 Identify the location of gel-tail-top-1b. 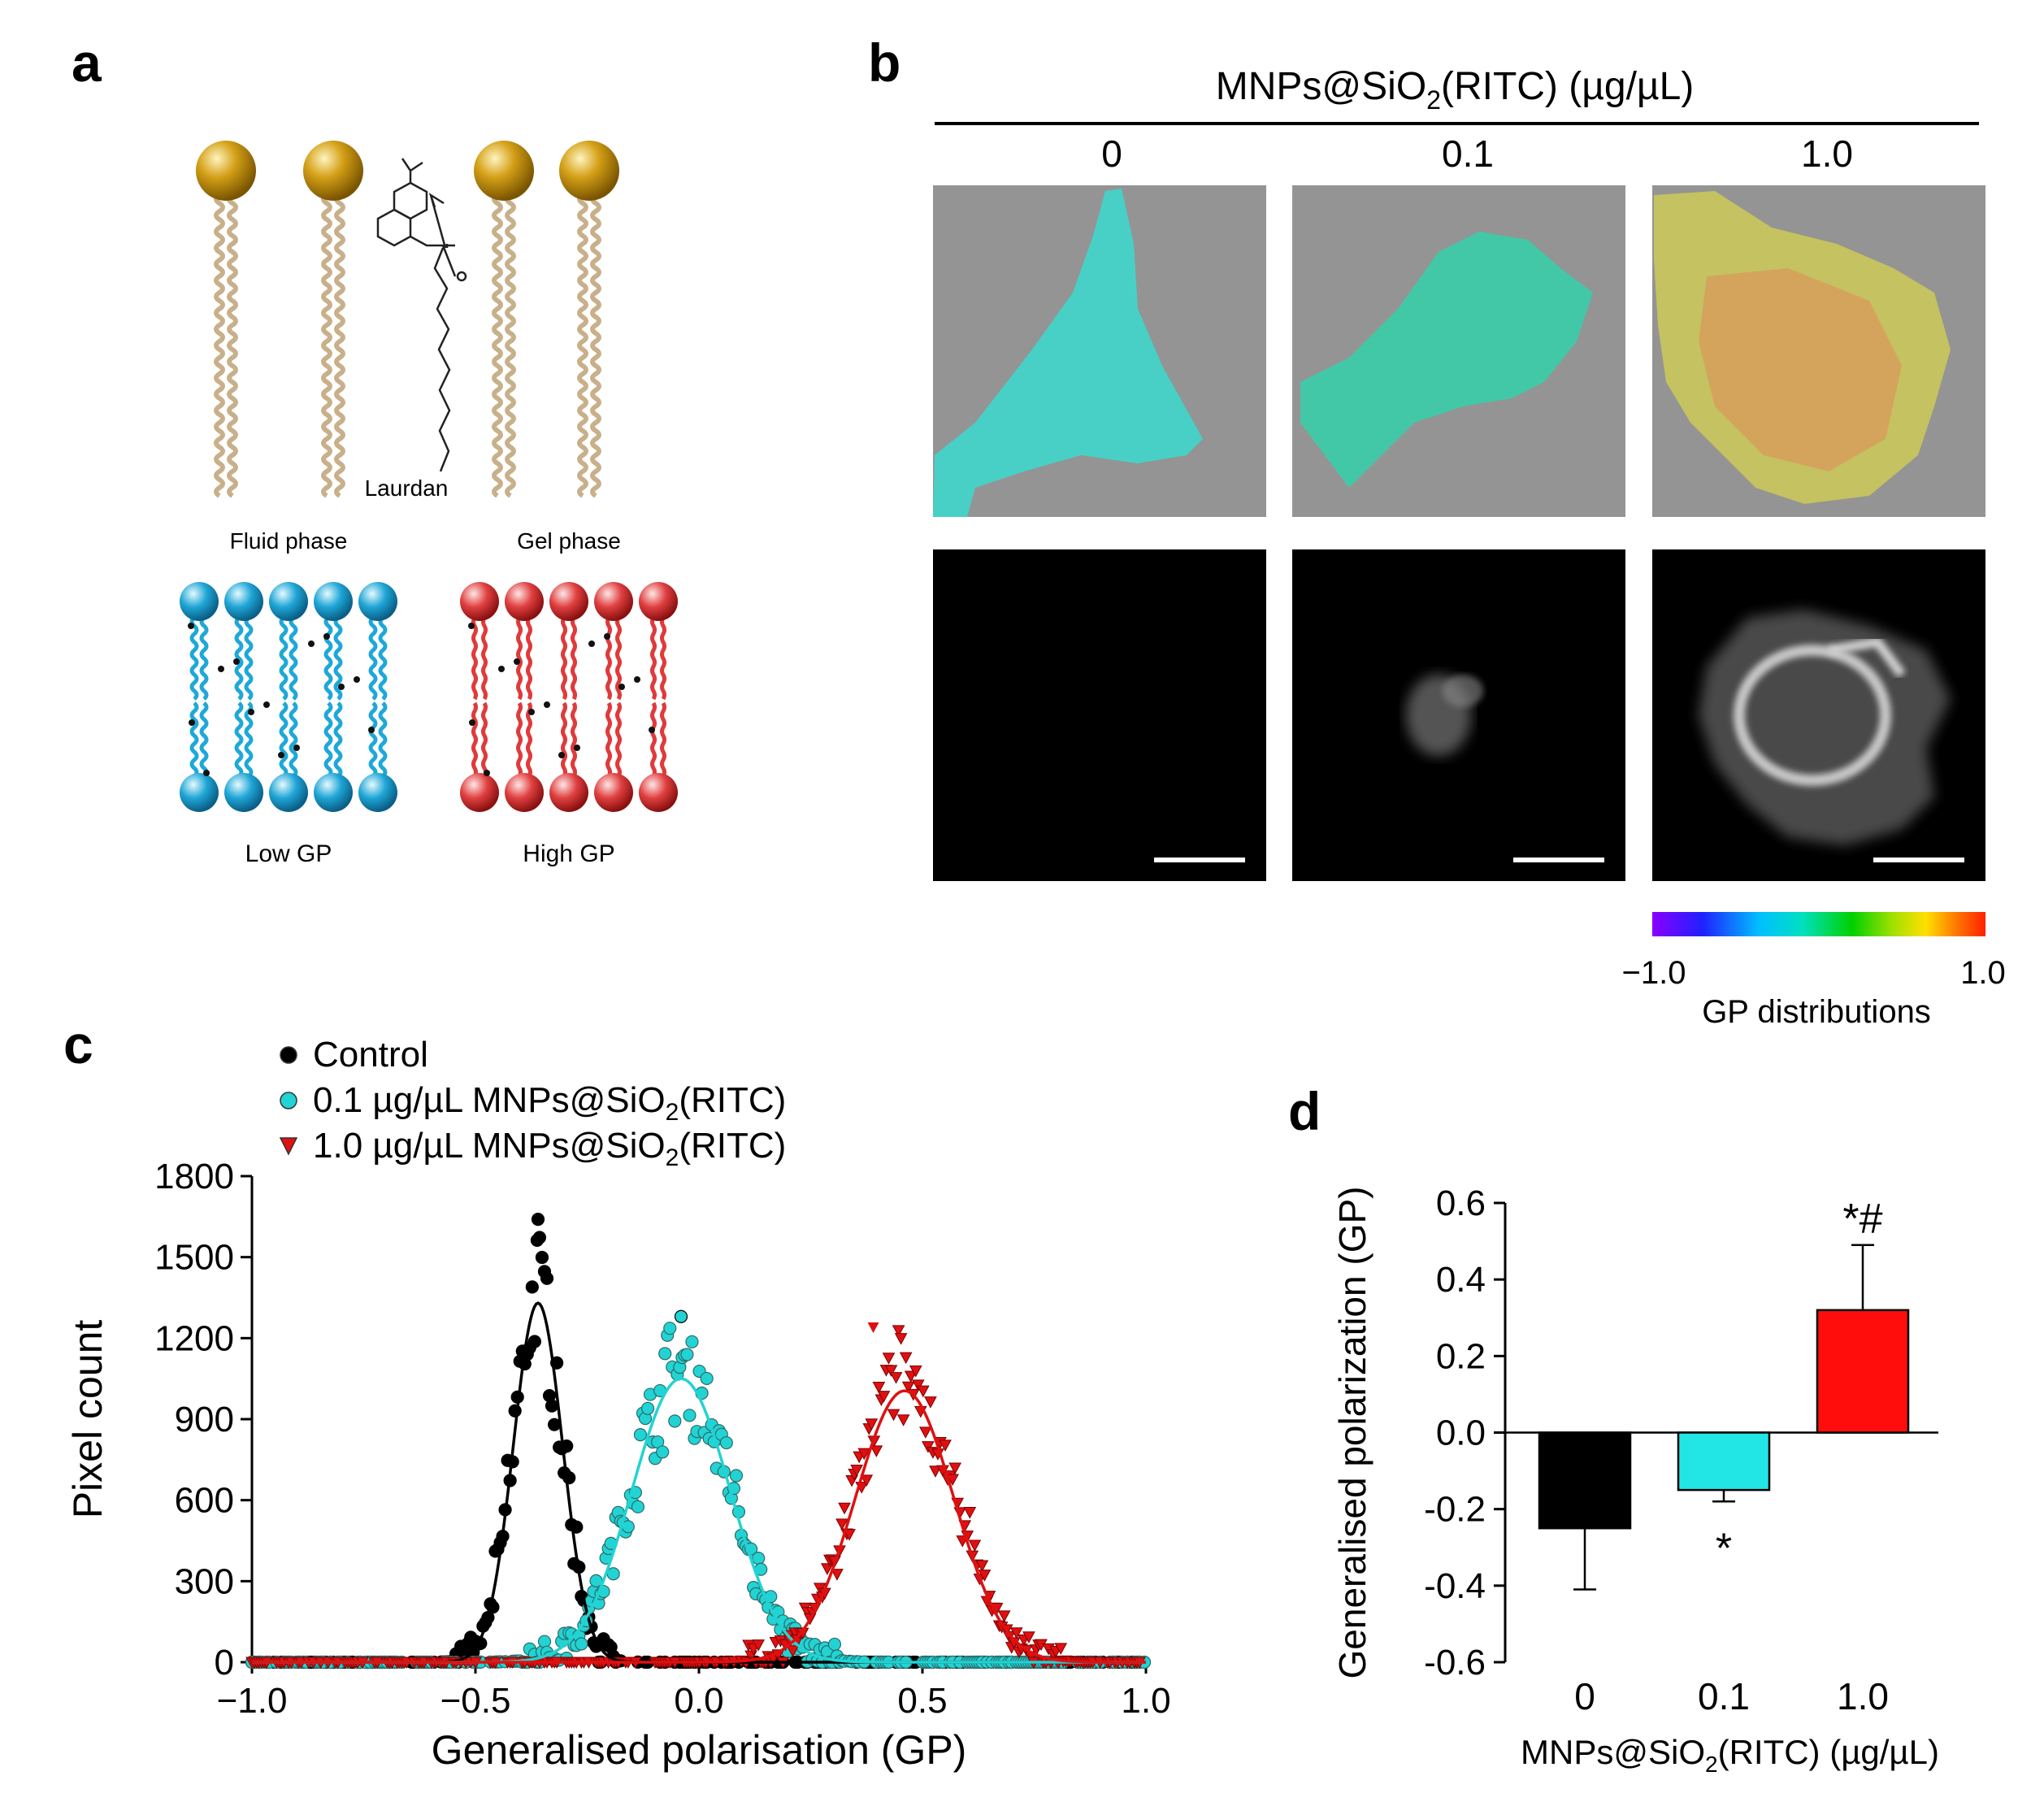
(529, 654).